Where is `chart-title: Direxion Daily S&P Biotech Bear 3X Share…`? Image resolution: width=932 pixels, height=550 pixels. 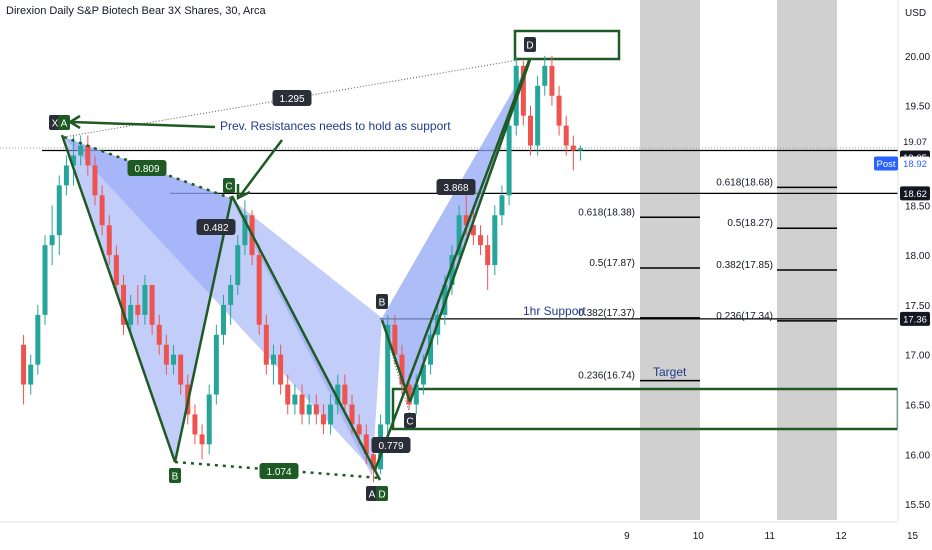 chart-title: Direxion Daily S&P Biotech Bear 3X Share… is located at coordinates (136, 11).